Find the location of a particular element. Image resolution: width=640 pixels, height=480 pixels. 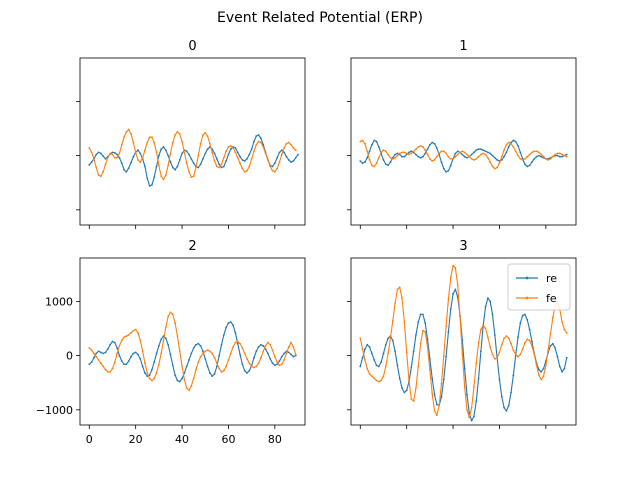

axes-frame is located at coordinates (463, 141).